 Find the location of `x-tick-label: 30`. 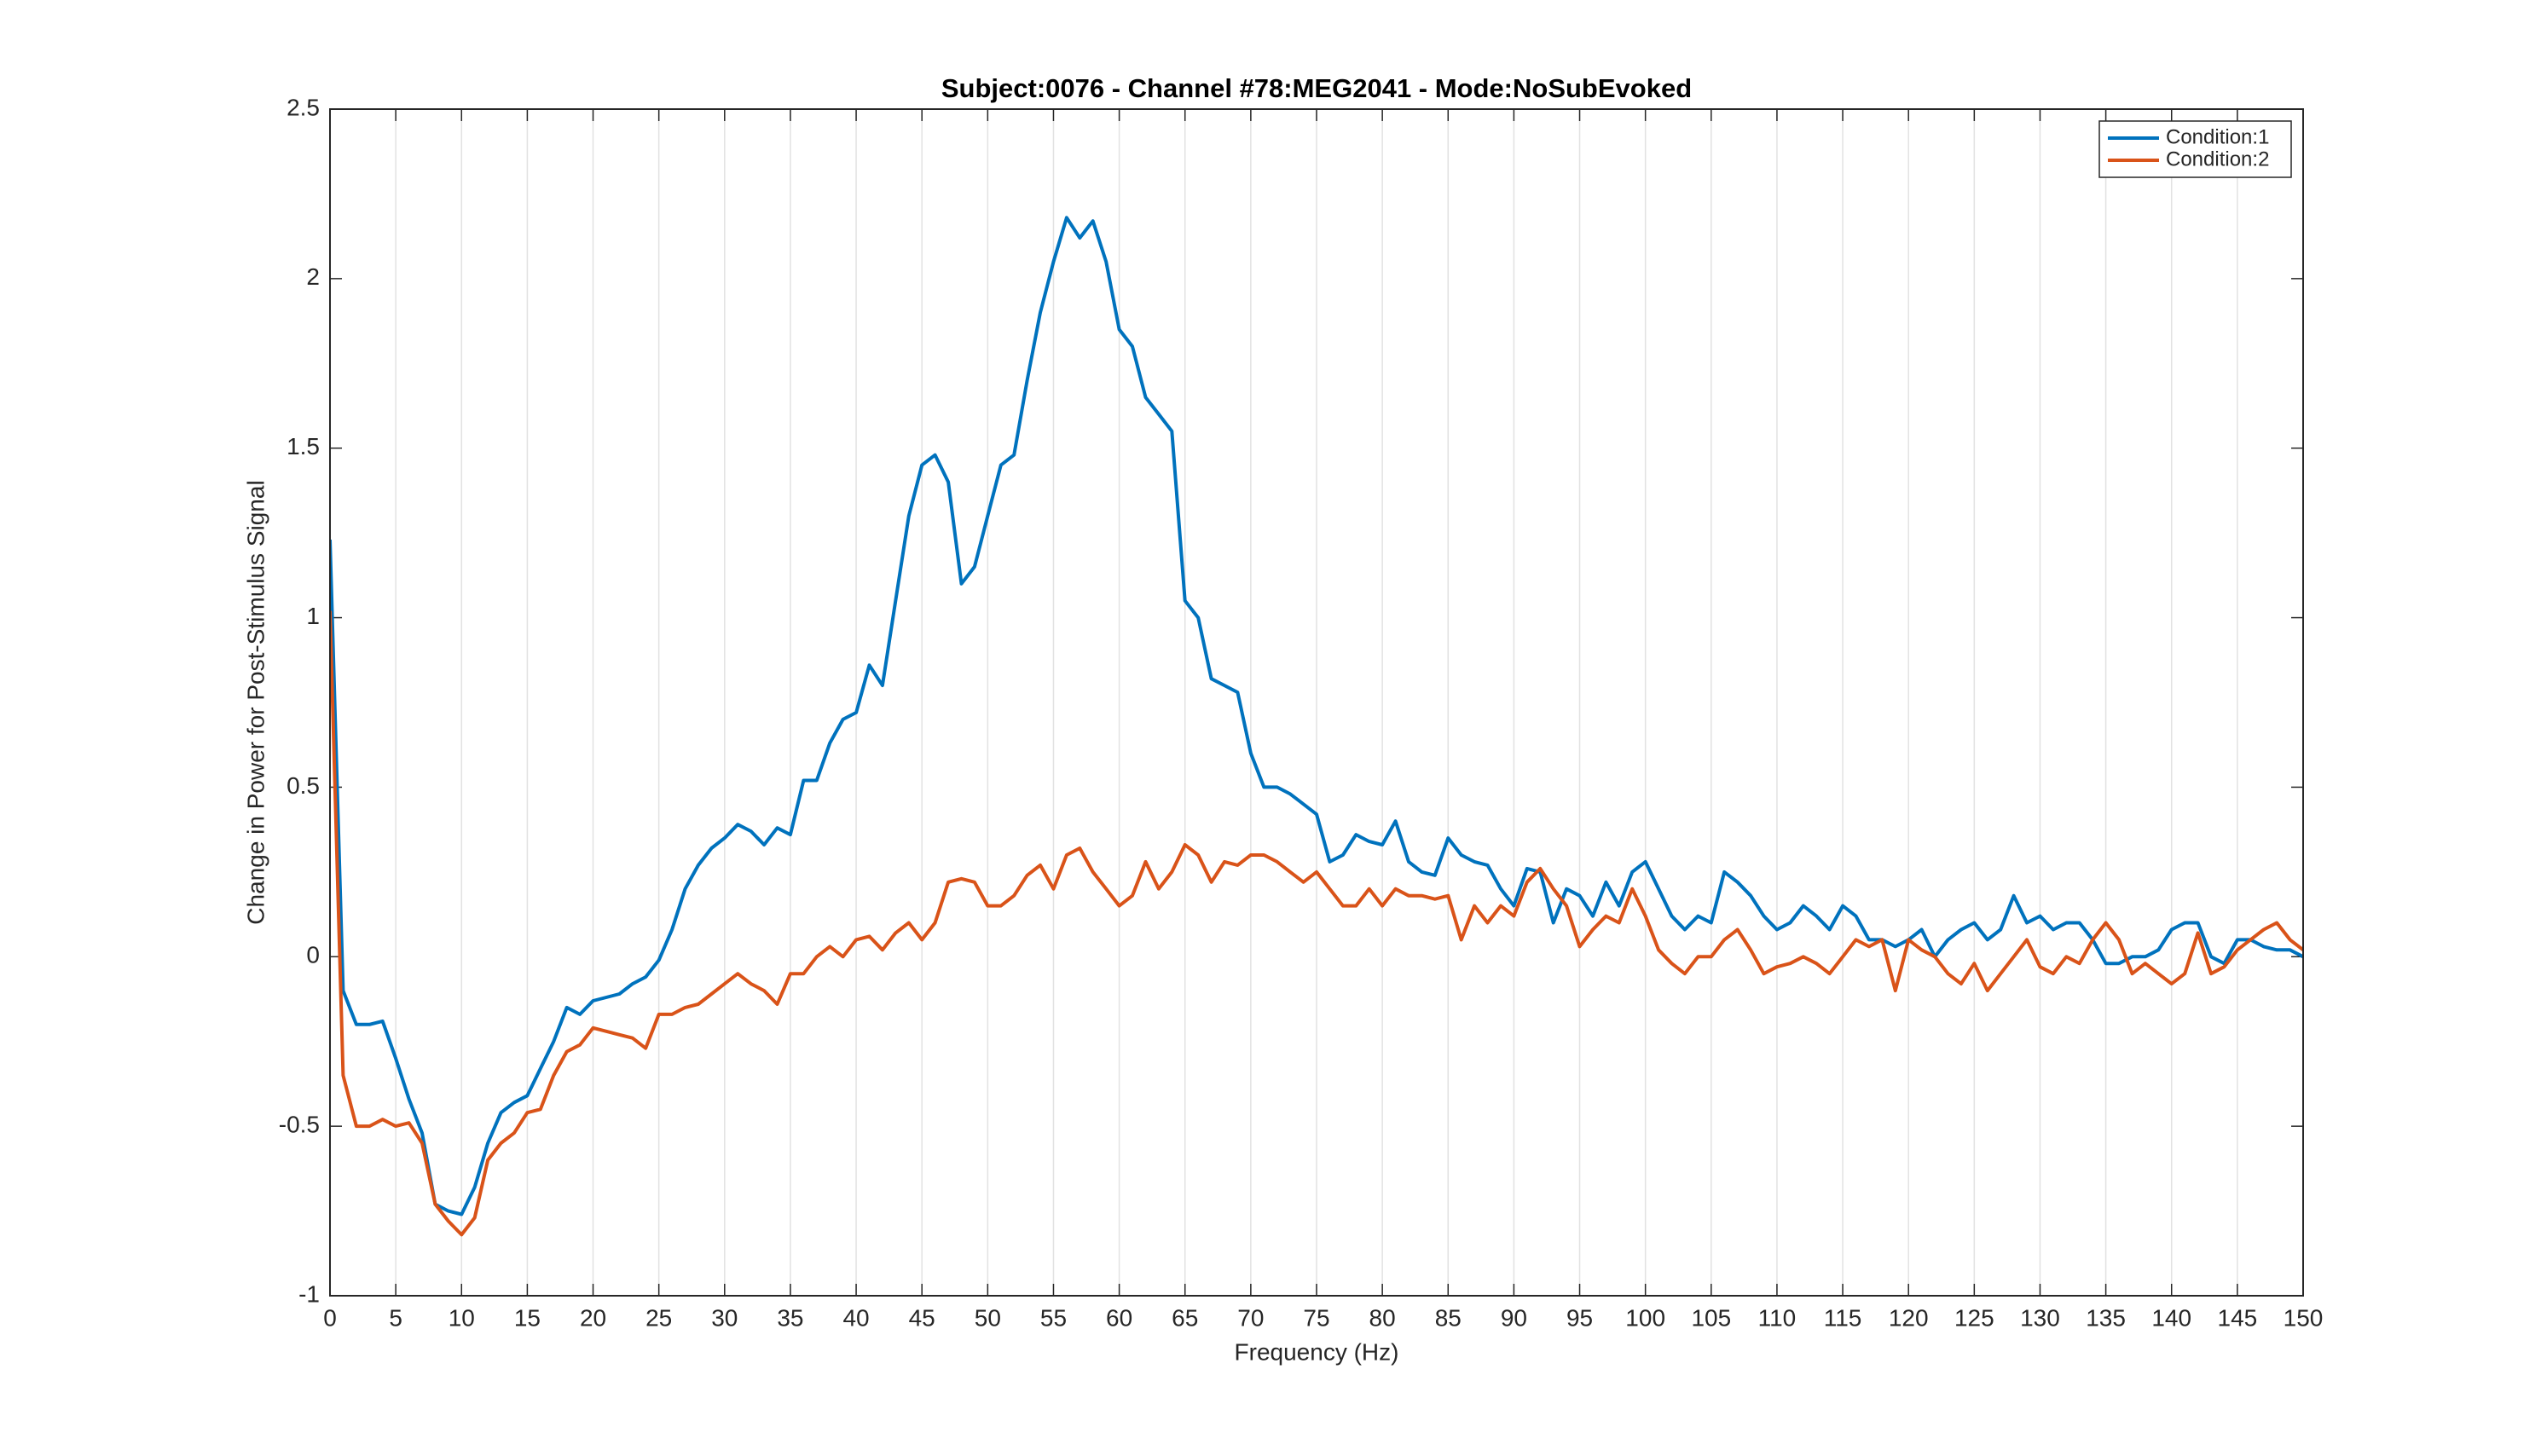

x-tick-label: 30 is located at coordinates (724, 1317).